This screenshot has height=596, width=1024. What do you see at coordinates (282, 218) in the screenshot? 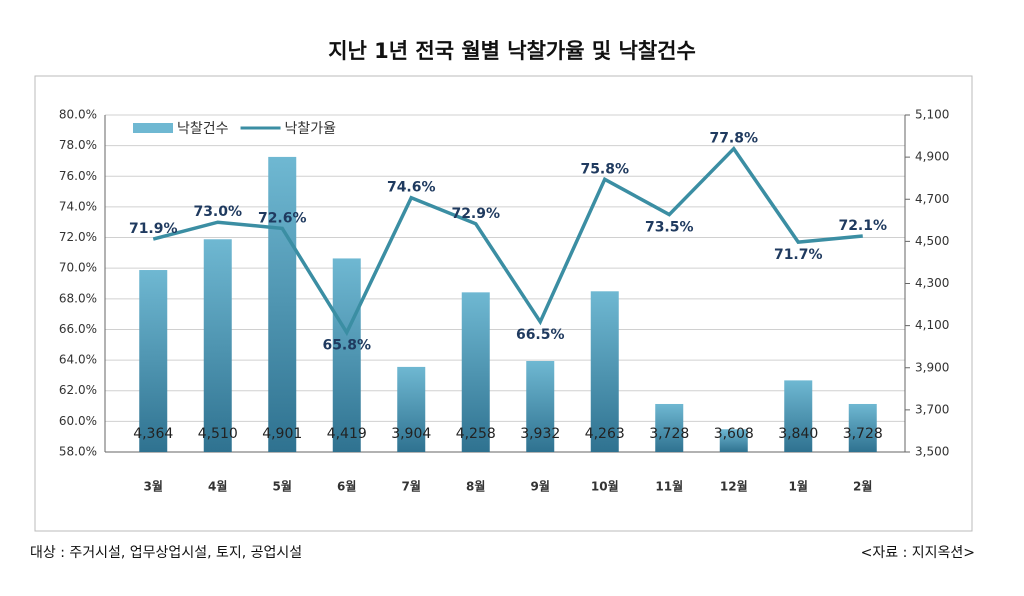
I see `line-value-label: 72.6%` at bounding box center [282, 218].